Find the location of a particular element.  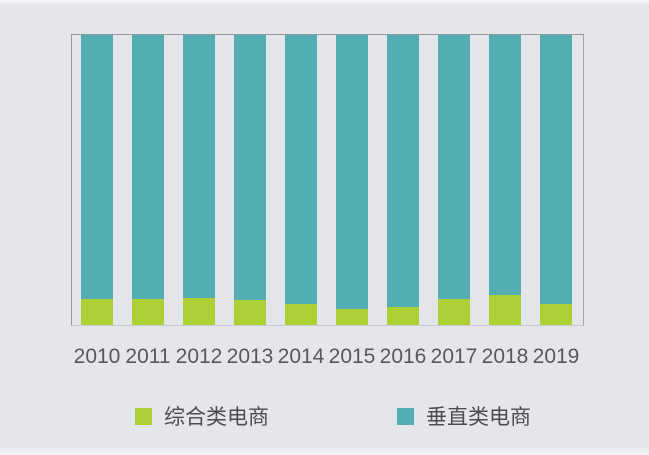

legend-item-comprehensive-ecommerce: 综合类电商 is located at coordinates (202, 416).